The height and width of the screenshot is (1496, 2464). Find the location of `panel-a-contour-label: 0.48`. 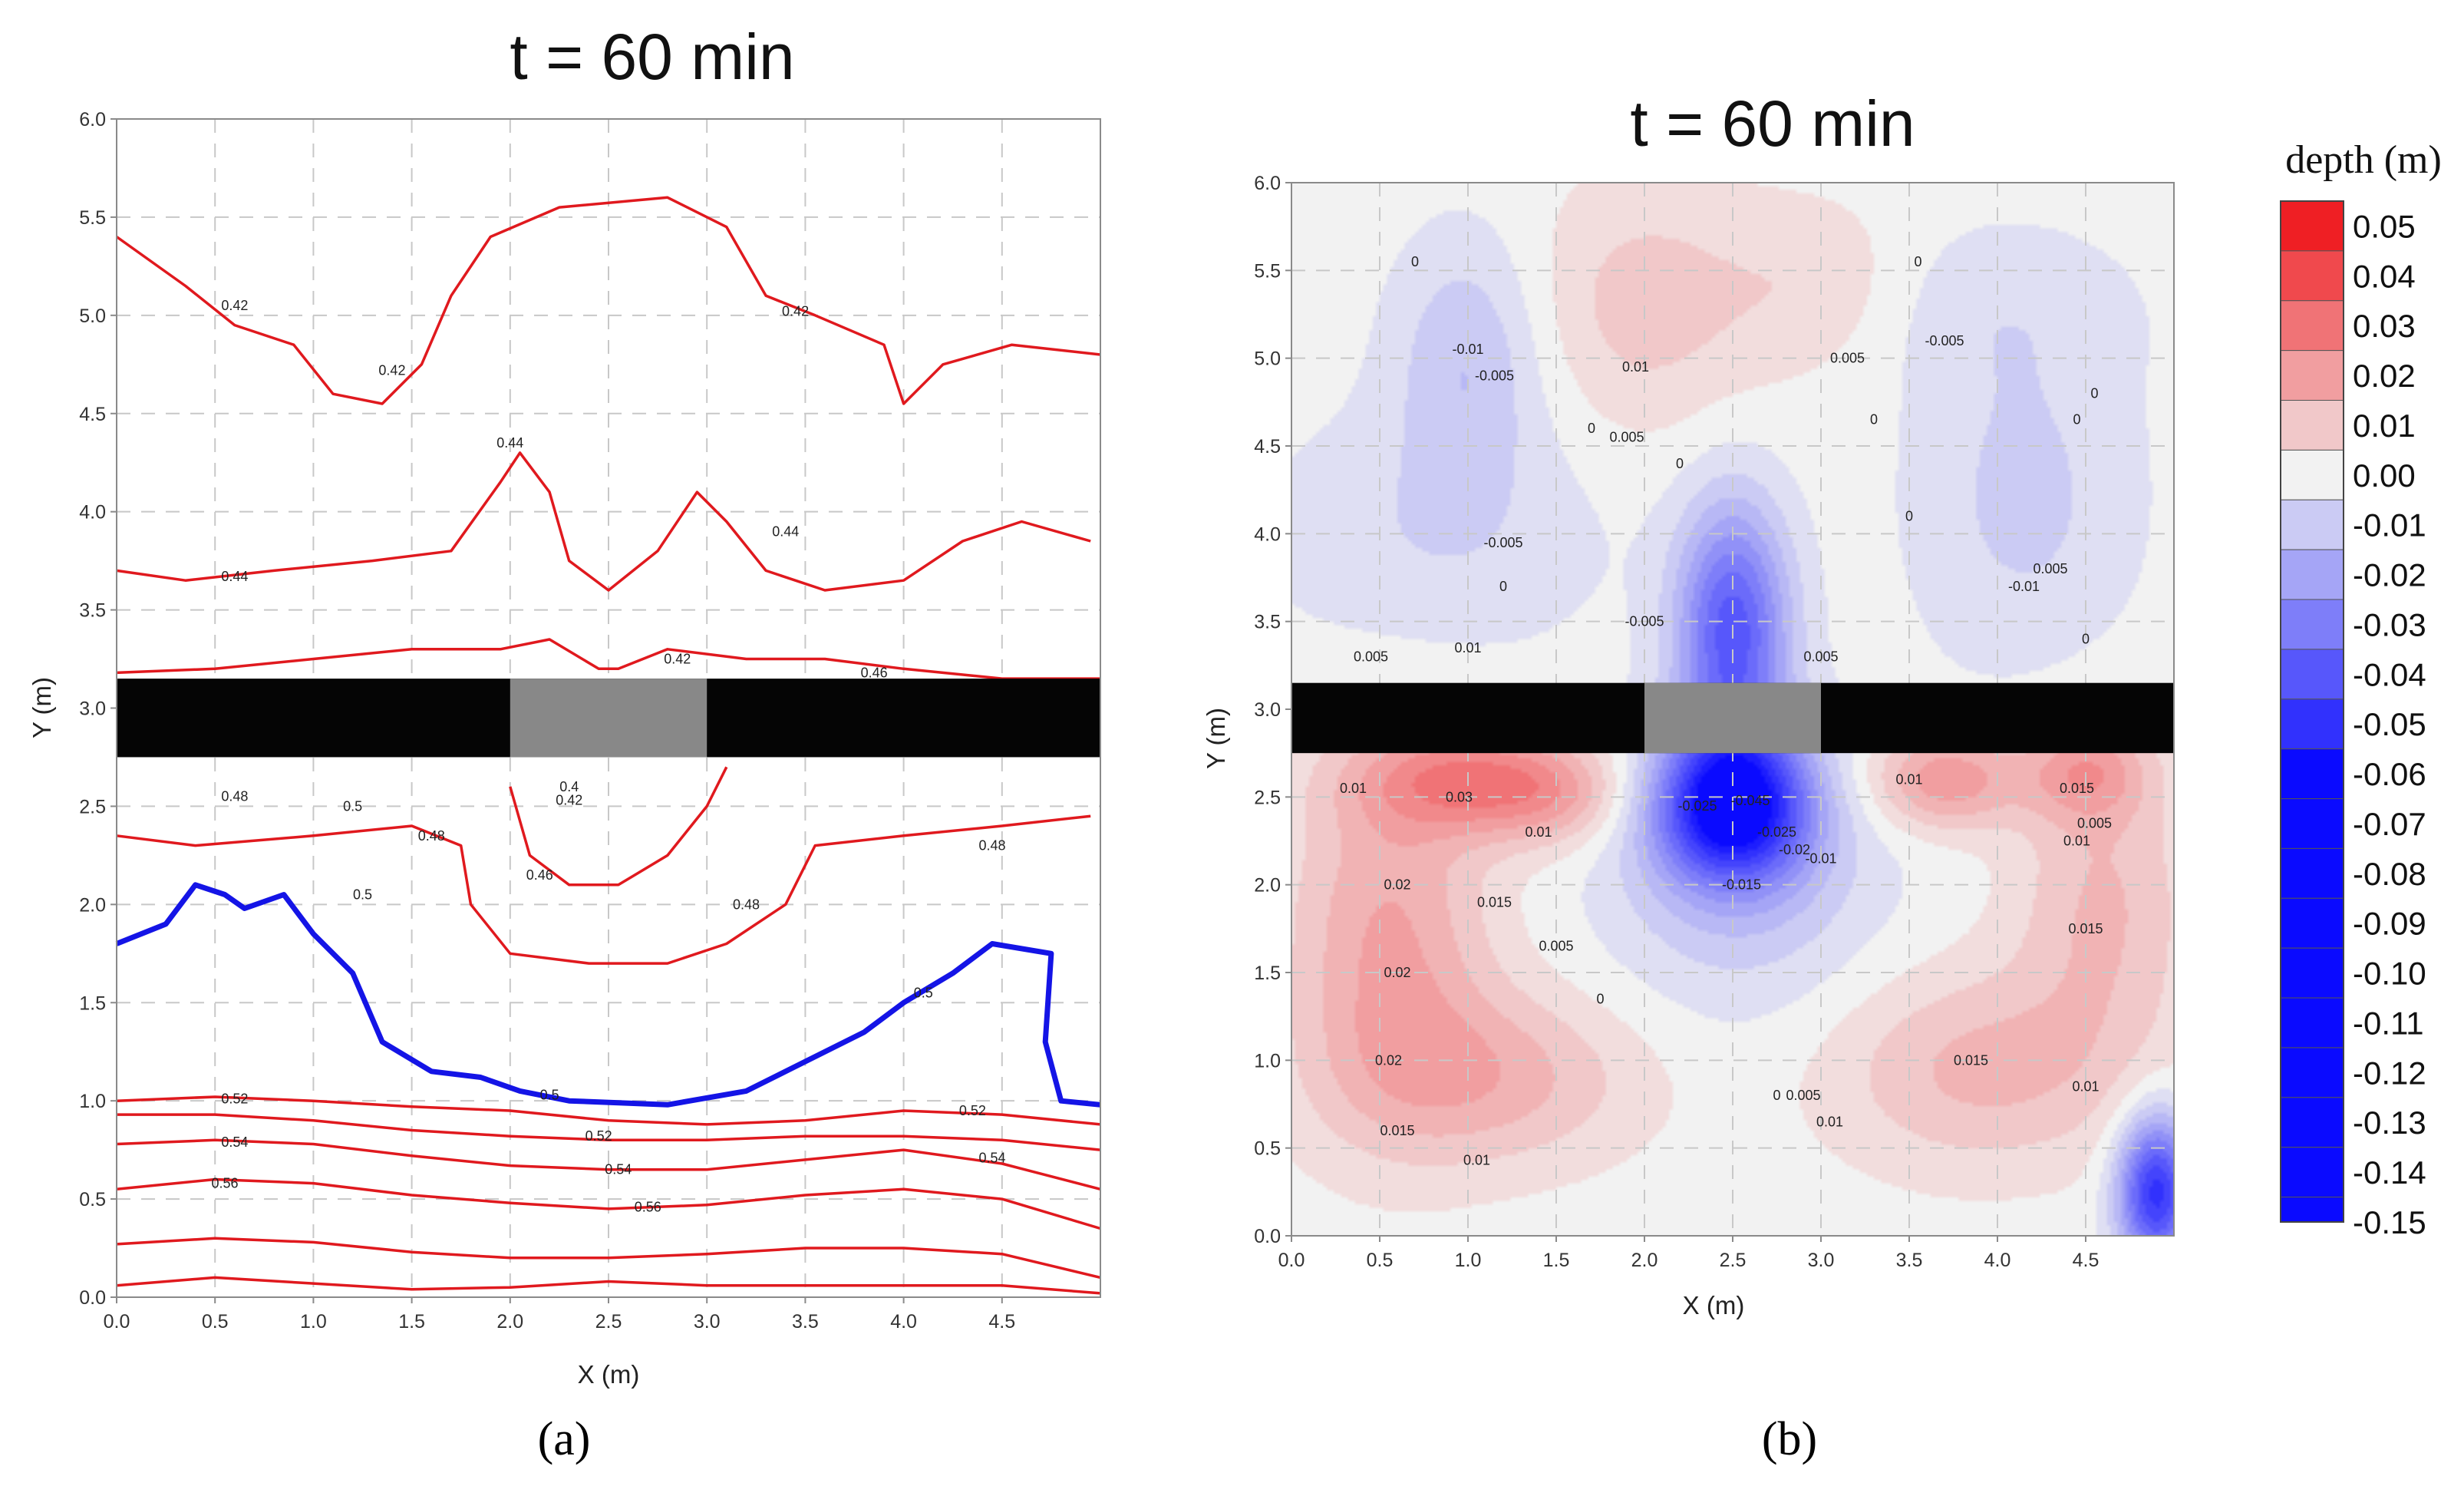

panel-a-contour-label: 0.48 is located at coordinates (235, 796).